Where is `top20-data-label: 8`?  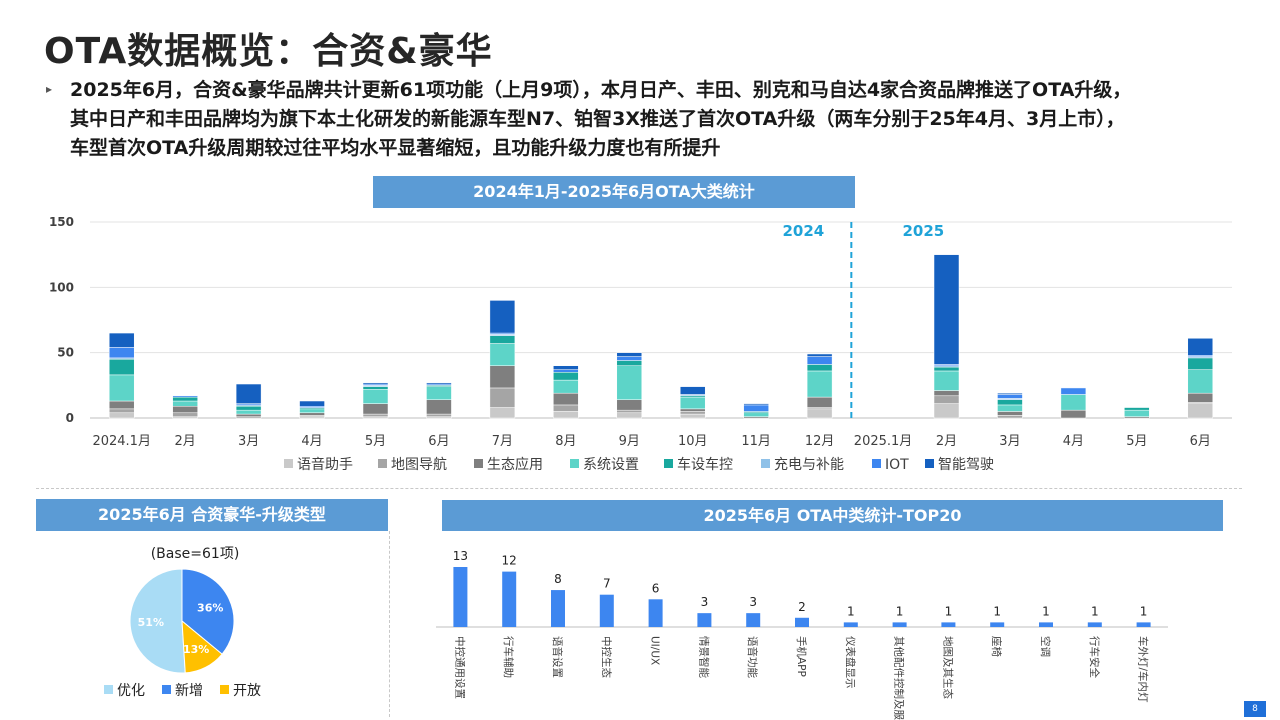
top20-data-label: 8 is located at coordinates (558, 579).